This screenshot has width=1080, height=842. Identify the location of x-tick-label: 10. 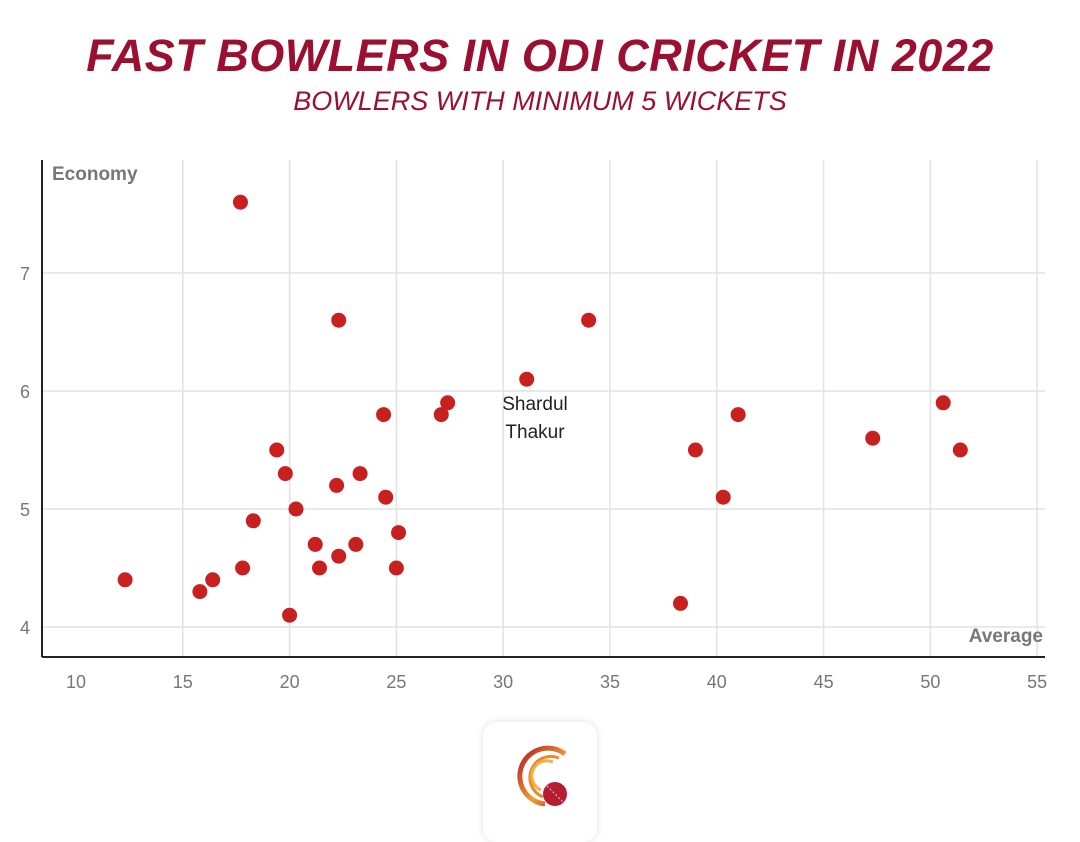
(76, 682).